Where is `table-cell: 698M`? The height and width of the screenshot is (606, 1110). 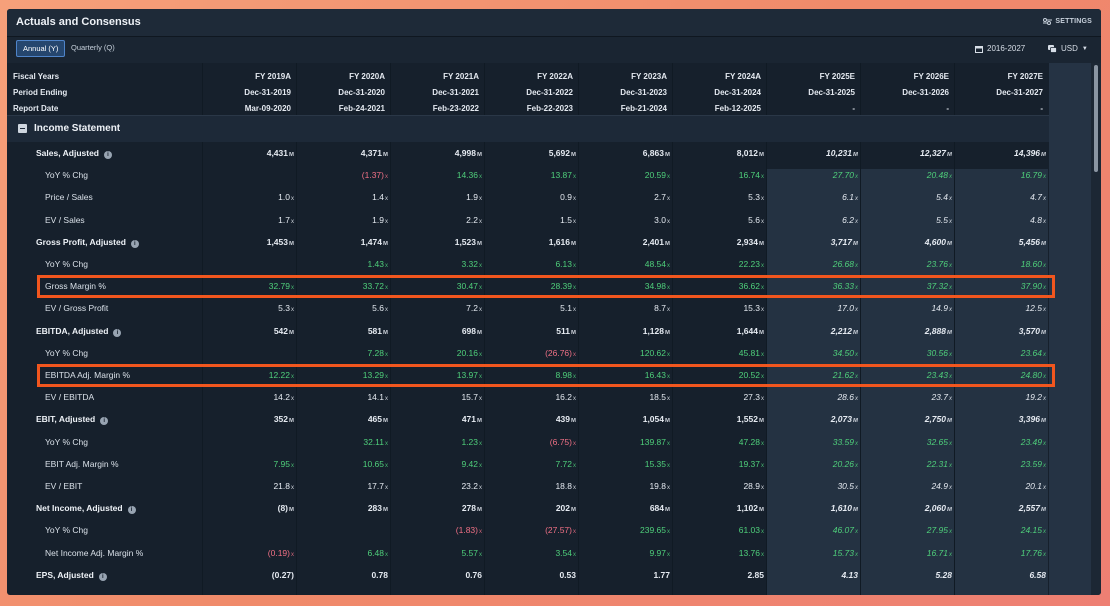
table-cell: 698M is located at coordinates (436, 331).